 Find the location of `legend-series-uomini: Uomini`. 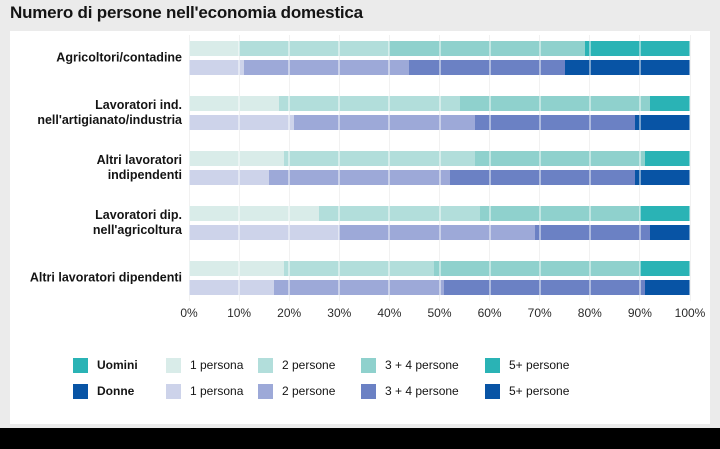

legend-series-uomini: Uomini is located at coordinates (105, 365).